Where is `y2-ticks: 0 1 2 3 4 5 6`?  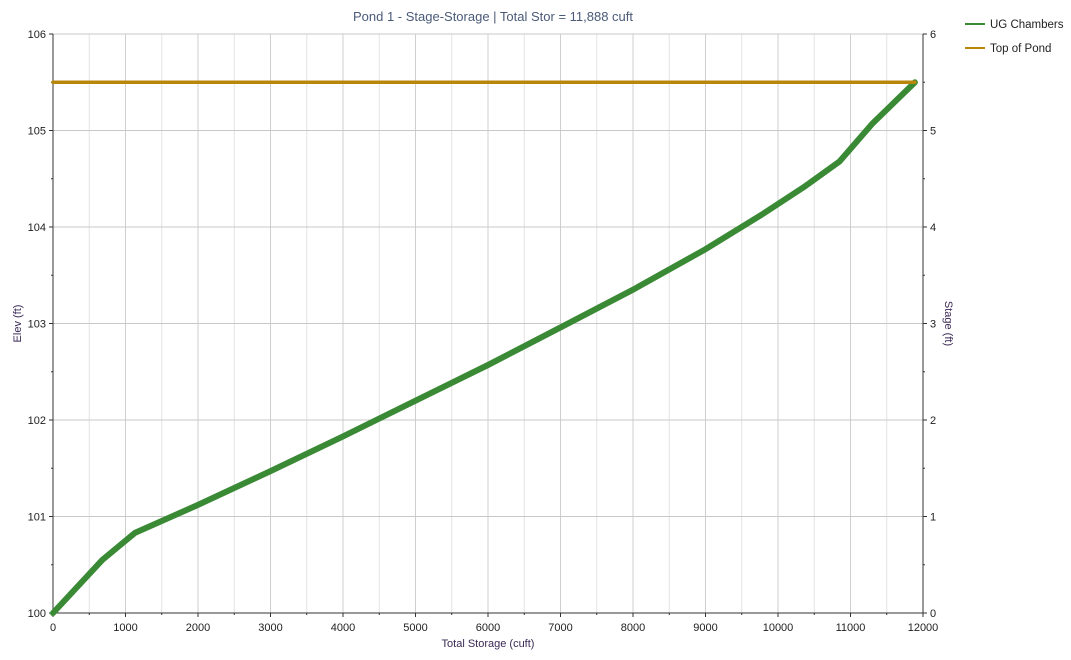
y2-ticks: 0 1 2 3 4 5 6 is located at coordinates (929, 324).